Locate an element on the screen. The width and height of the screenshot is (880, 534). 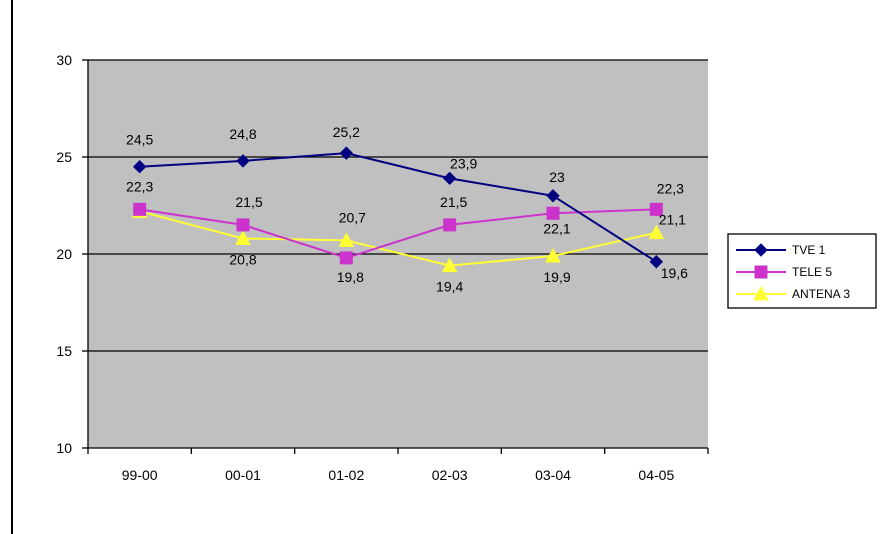
data-label: 25,2 is located at coordinates (346, 132).